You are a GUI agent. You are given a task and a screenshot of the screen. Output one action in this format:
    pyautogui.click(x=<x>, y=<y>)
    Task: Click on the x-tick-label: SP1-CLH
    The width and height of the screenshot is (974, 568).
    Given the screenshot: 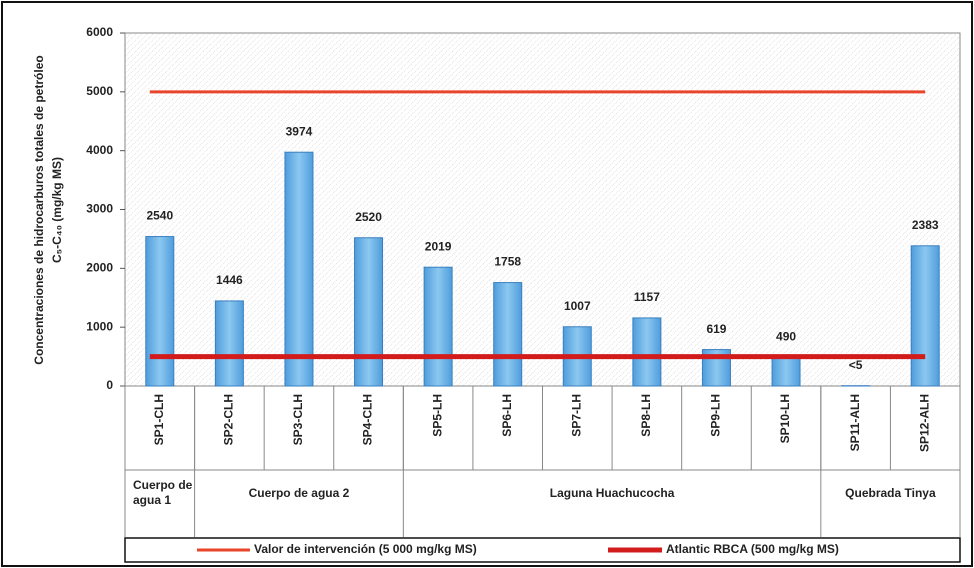 What is the action you would take?
    pyautogui.click(x=159, y=419)
    